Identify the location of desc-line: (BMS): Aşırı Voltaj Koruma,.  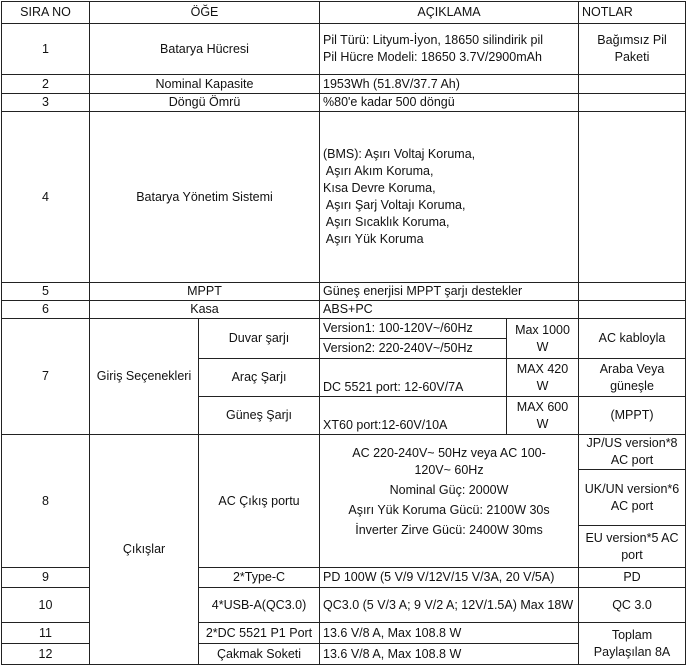
(399, 154).